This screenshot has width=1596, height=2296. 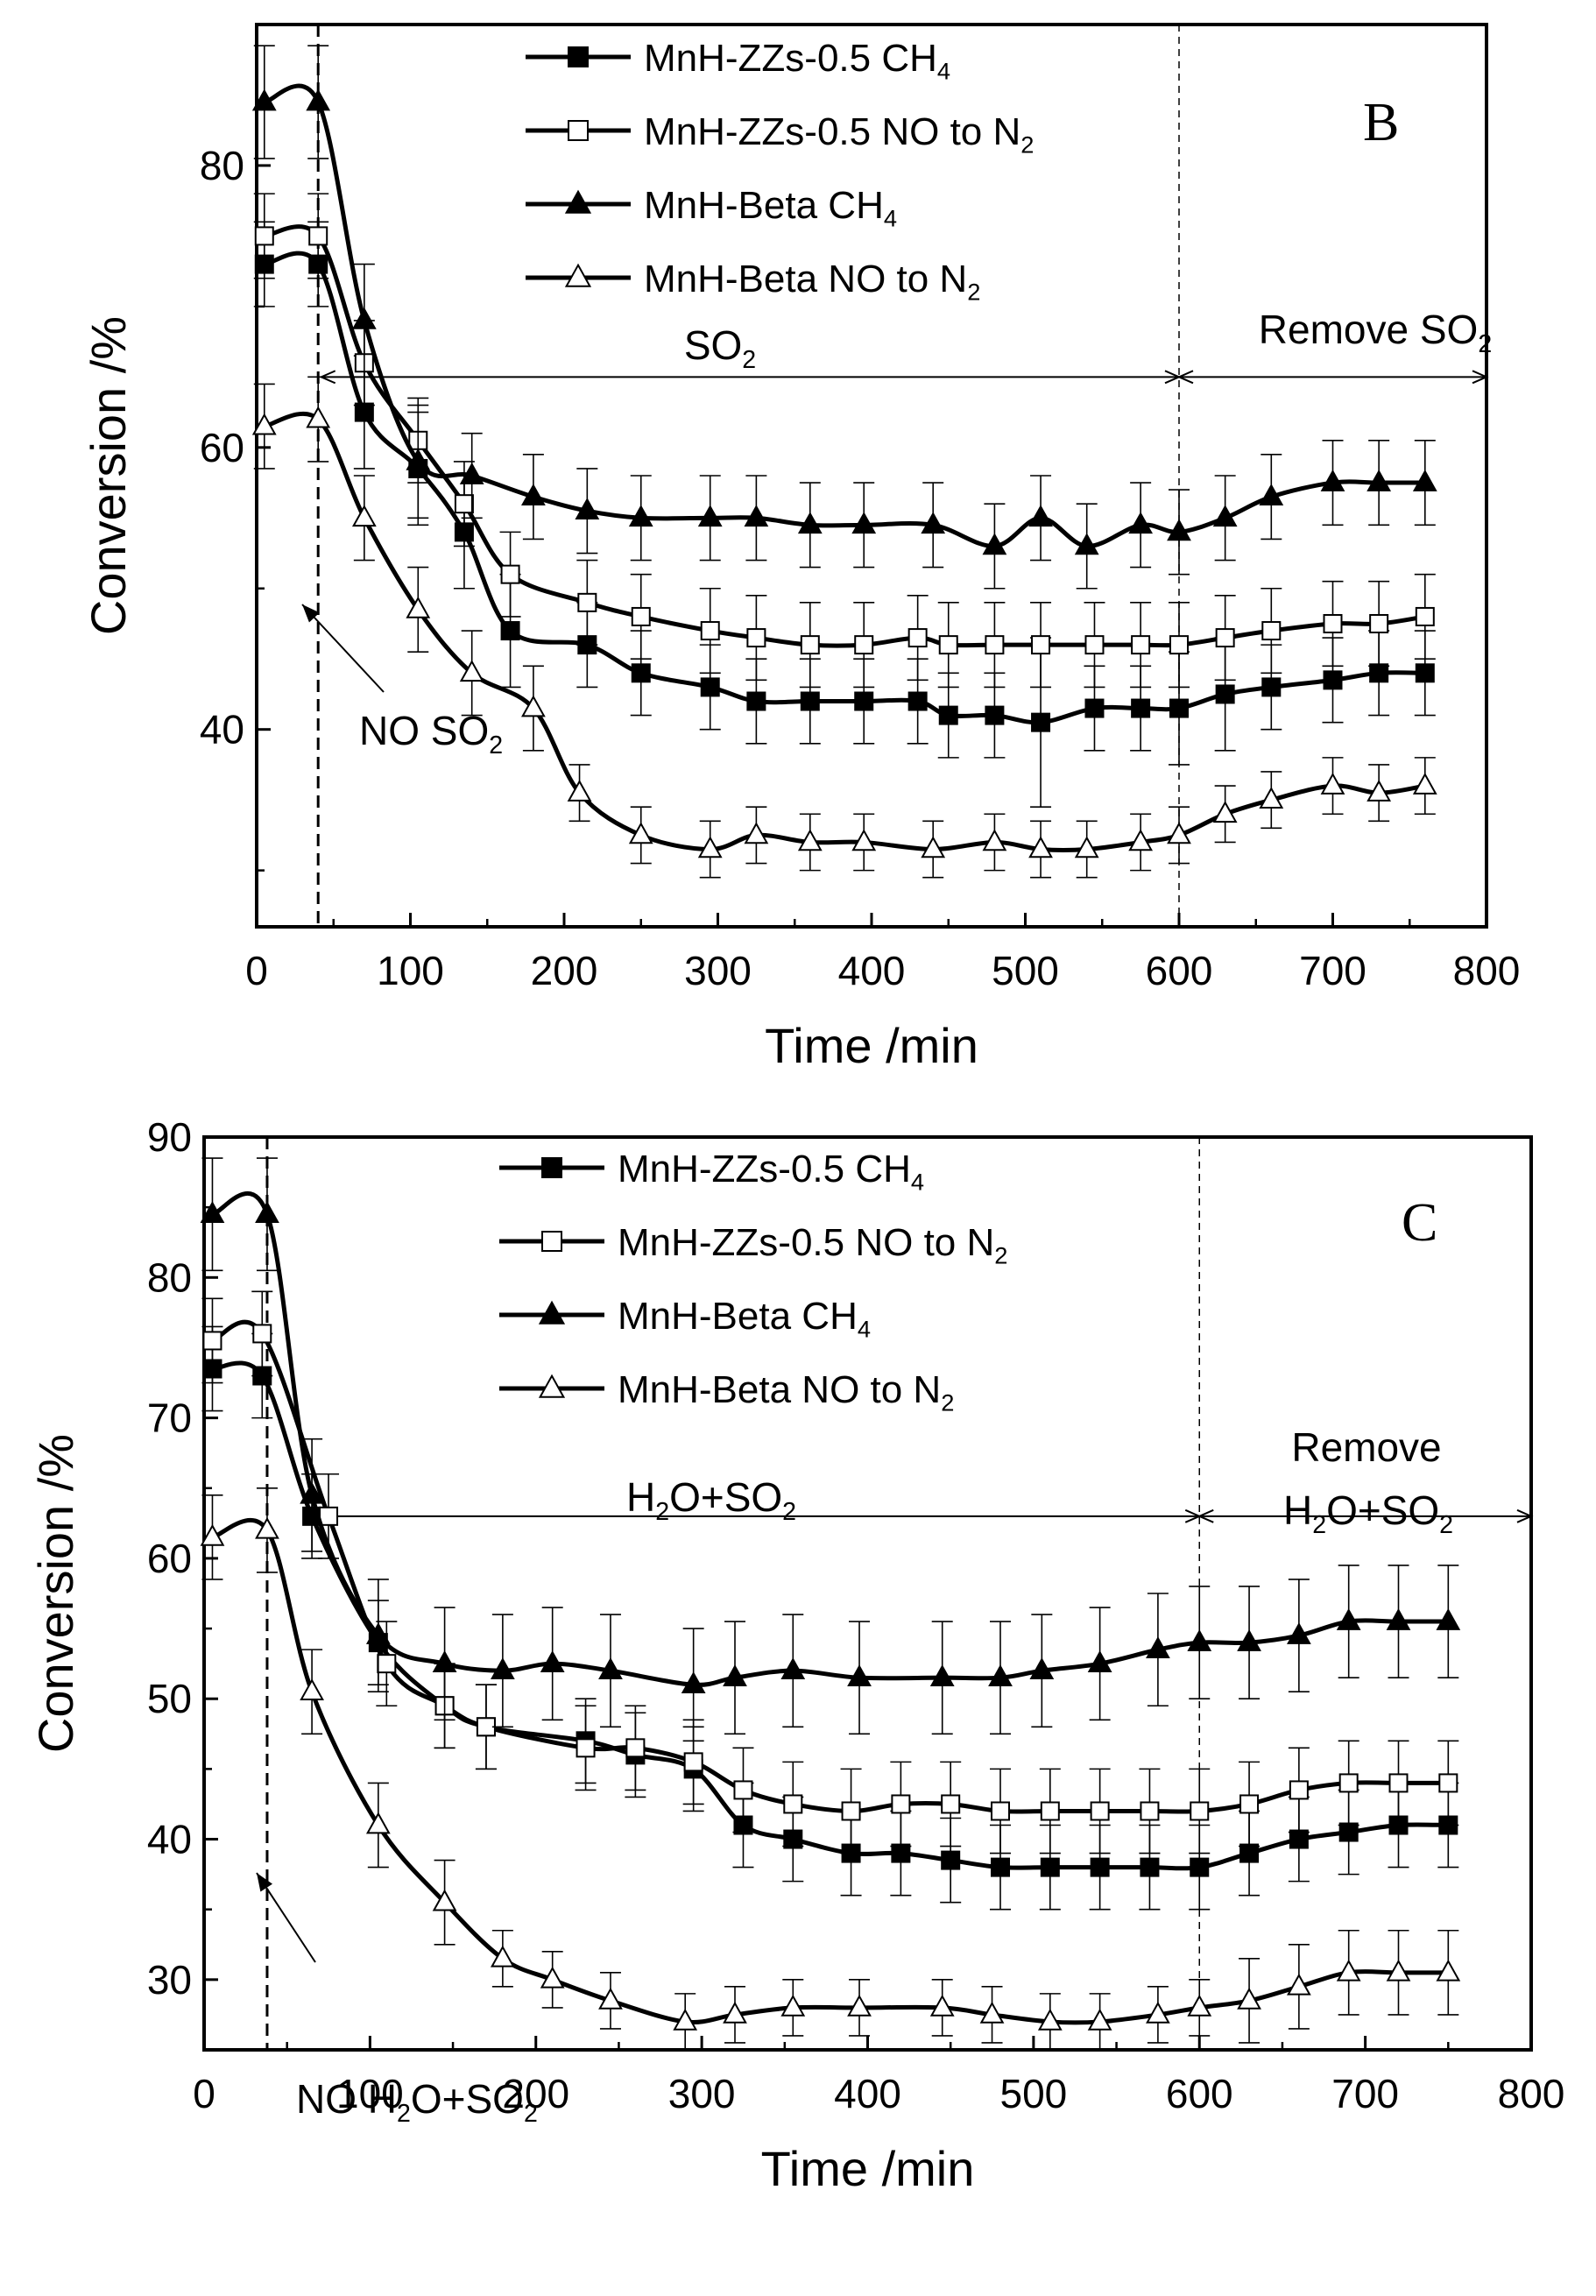 What do you see at coordinates (265, 1882) in the screenshot?
I see `pointer-arrow-head` at bounding box center [265, 1882].